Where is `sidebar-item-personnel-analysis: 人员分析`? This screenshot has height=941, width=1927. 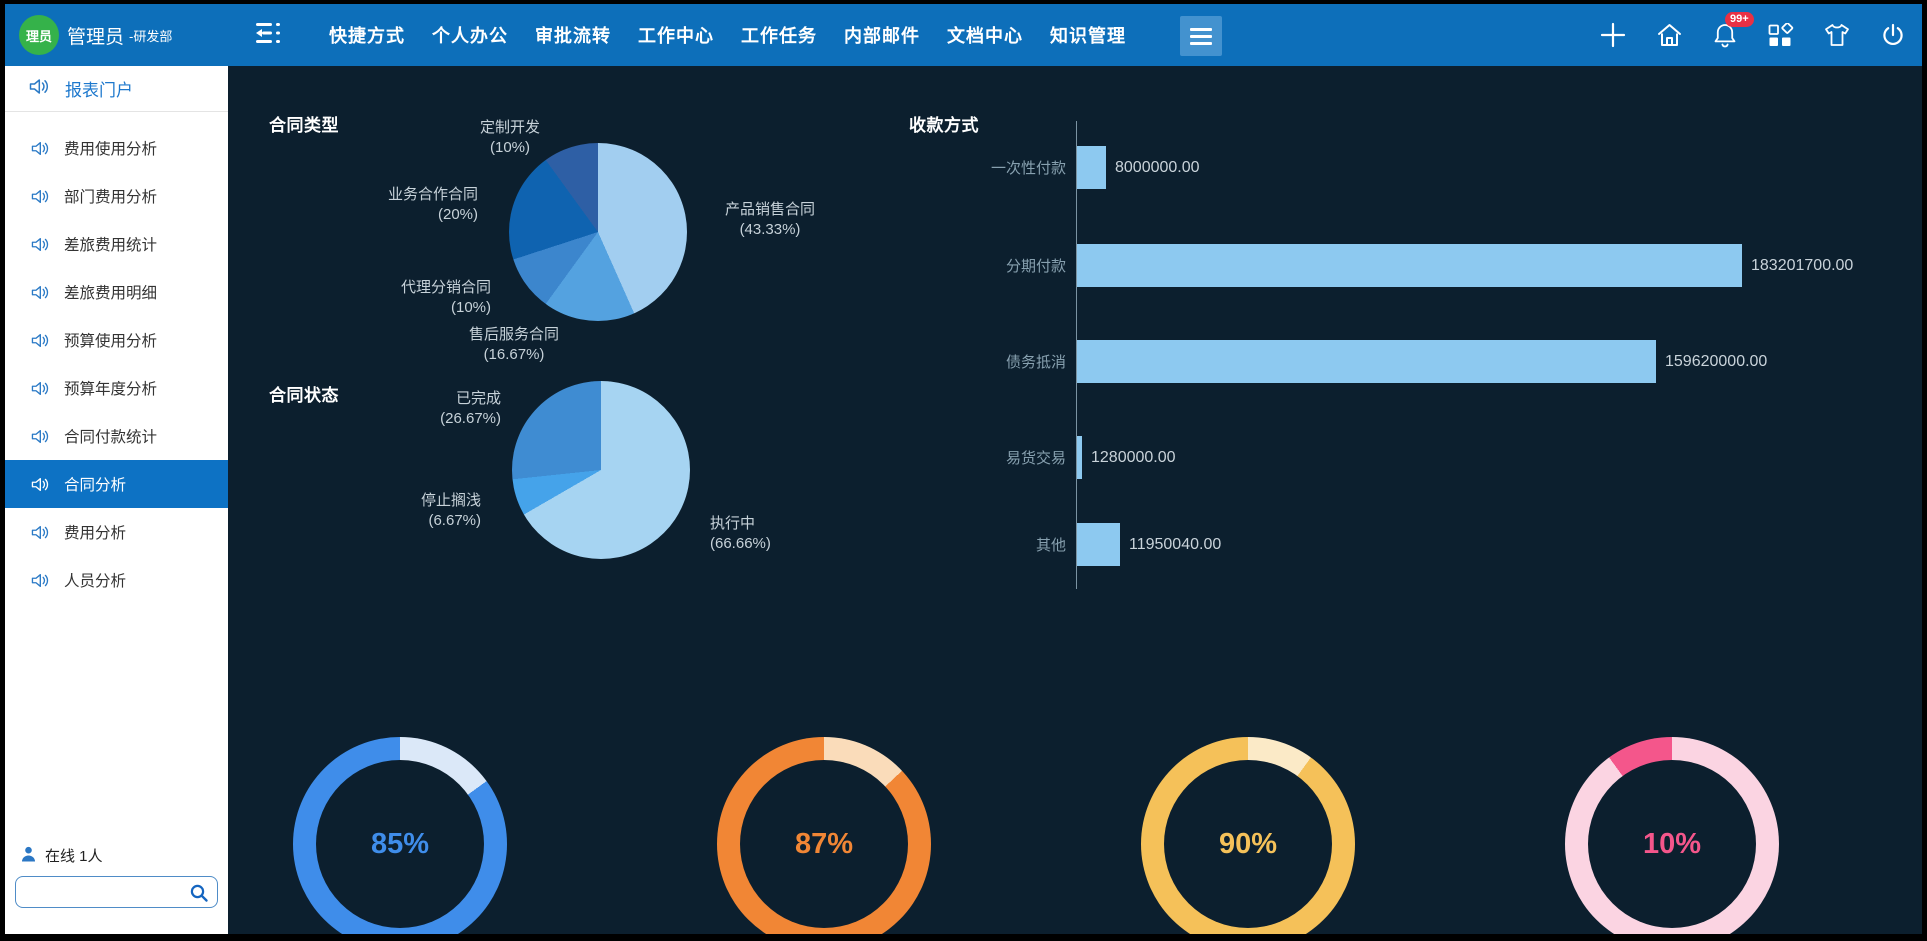 sidebar-item-personnel-analysis: 人员分析 is located at coordinates (116, 580).